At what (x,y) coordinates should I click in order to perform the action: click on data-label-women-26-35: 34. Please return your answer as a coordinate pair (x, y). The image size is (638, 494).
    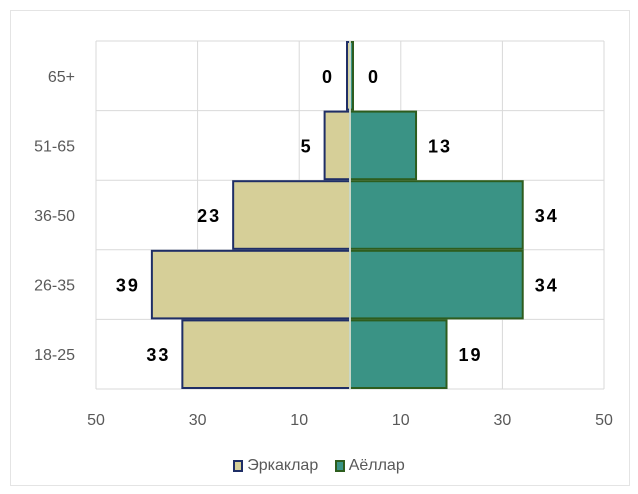
    Looking at the image, I should click on (547, 286).